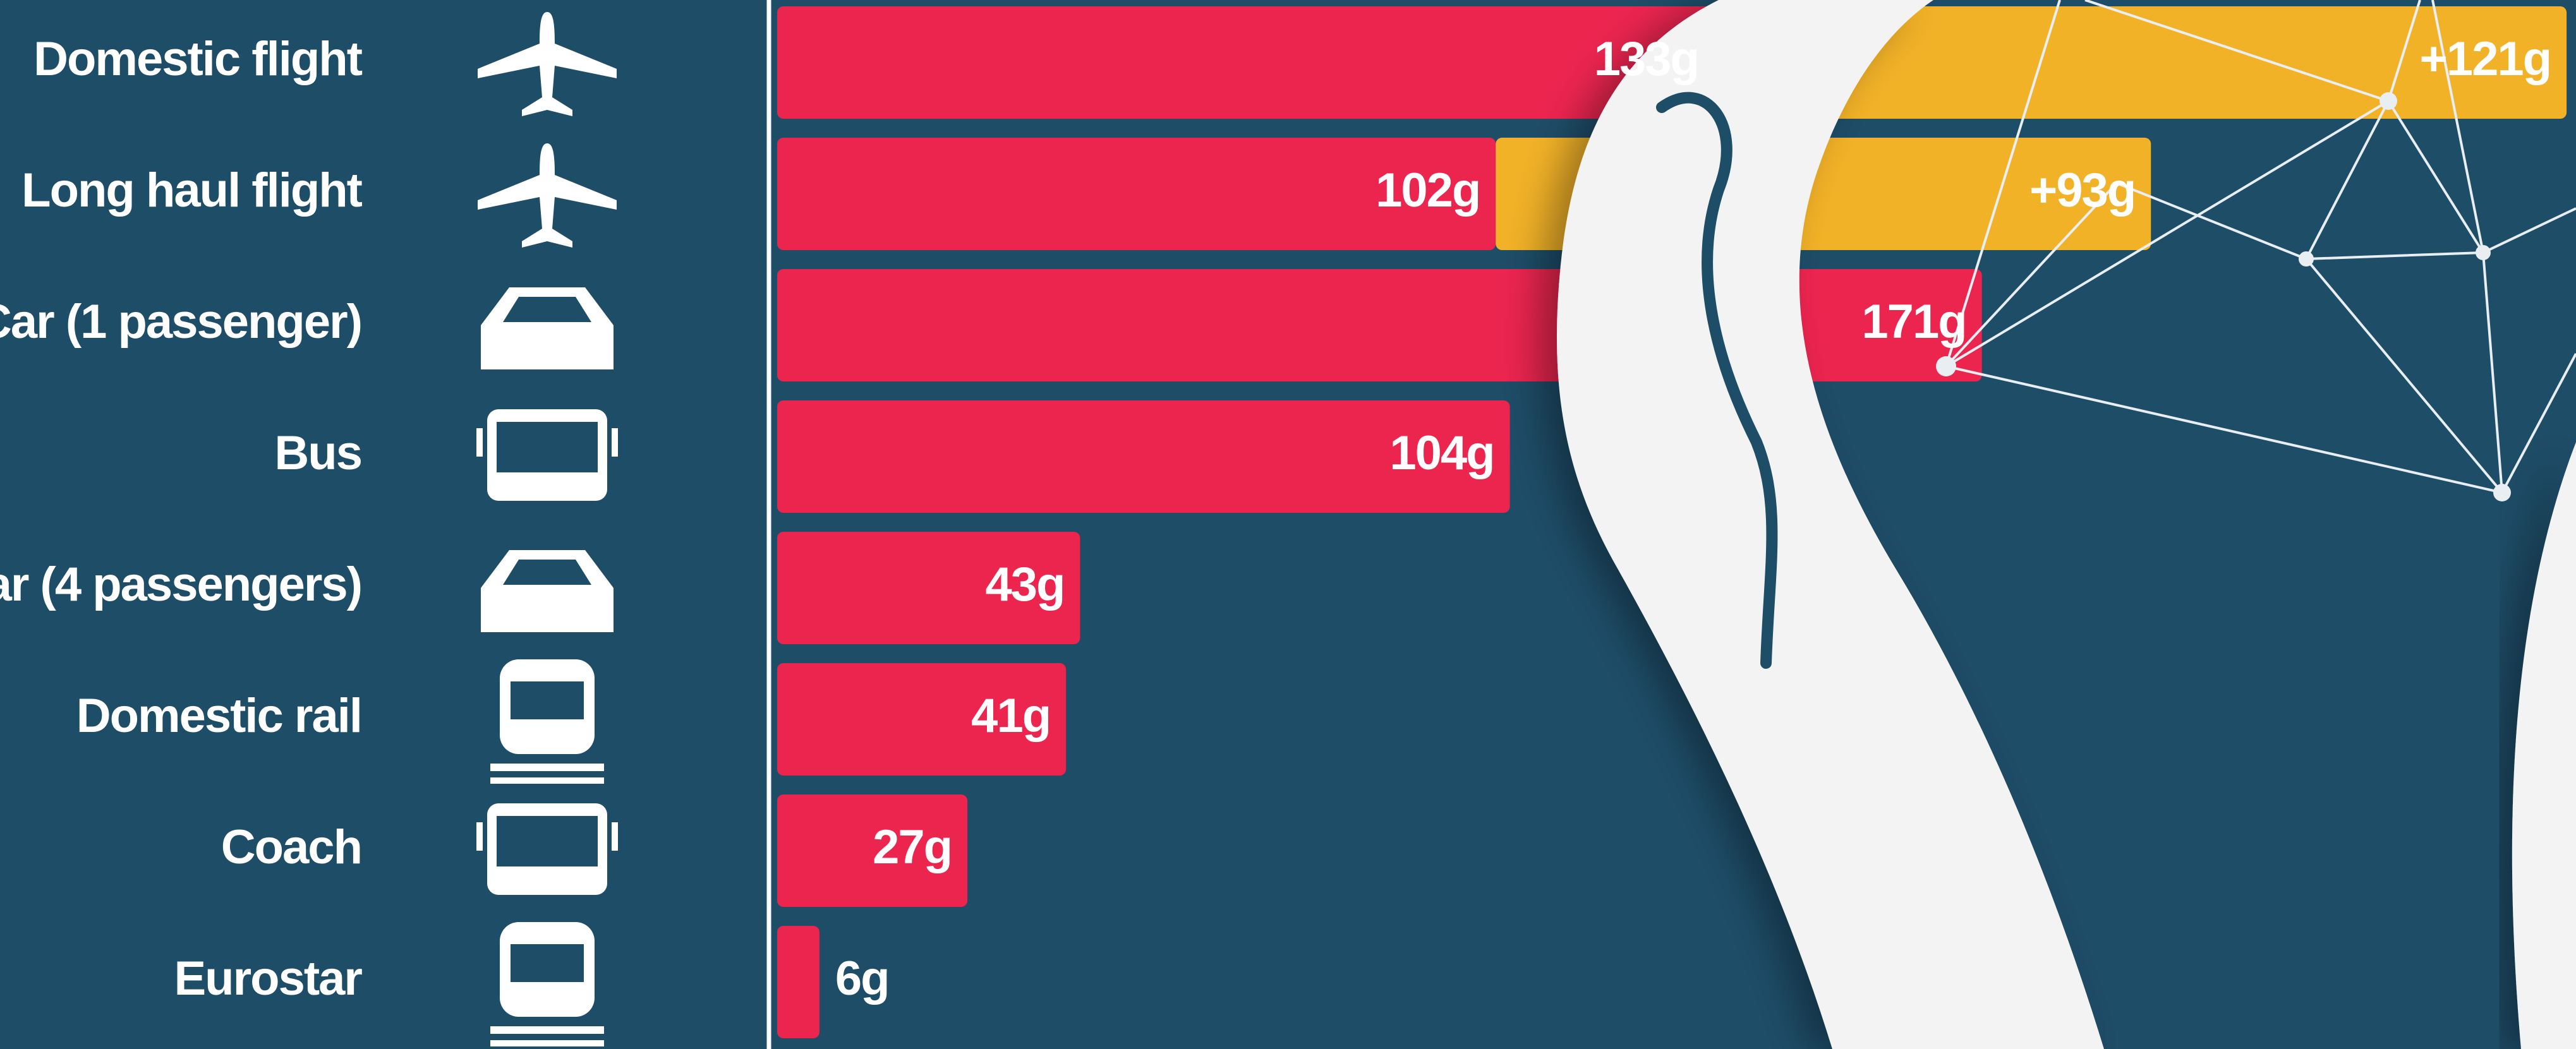 The height and width of the screenshot is (1049, 2576). What do you see at coordinates (218, 716) in the screenshot?
I see `category-label: Domestic rail` at bounding box center [218, 716].